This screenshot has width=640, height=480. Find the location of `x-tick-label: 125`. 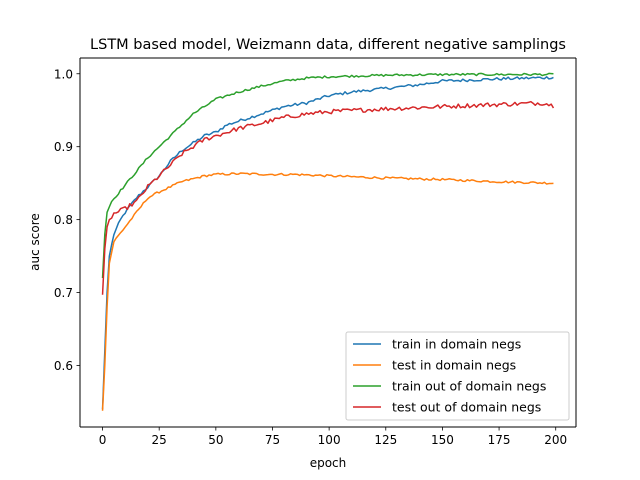

x-tick-label: 125 is located at coordinates (385, 440).